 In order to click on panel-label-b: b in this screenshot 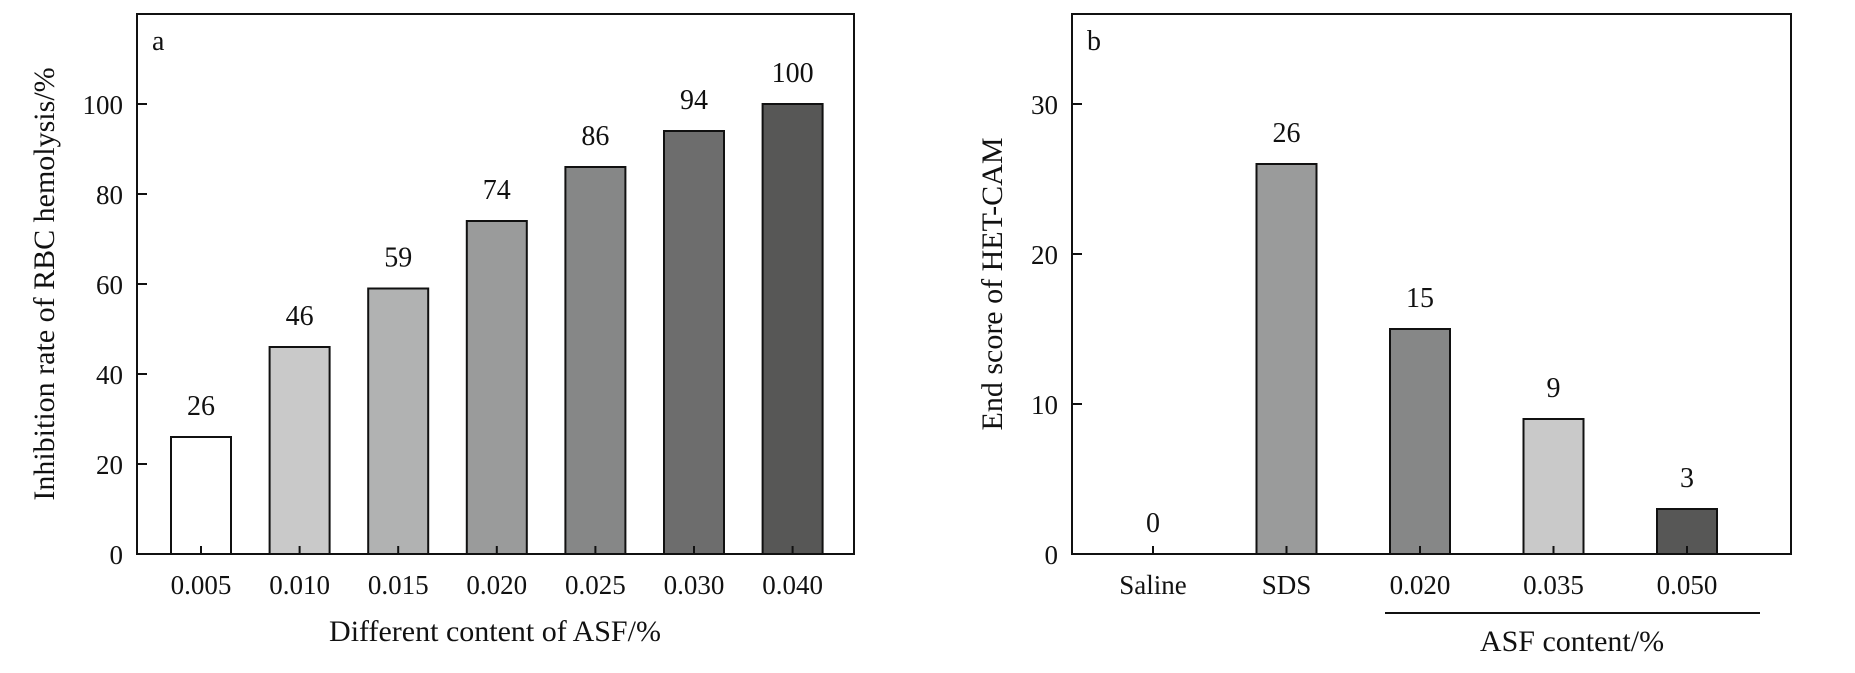, I will do `click(1094, 41)`.